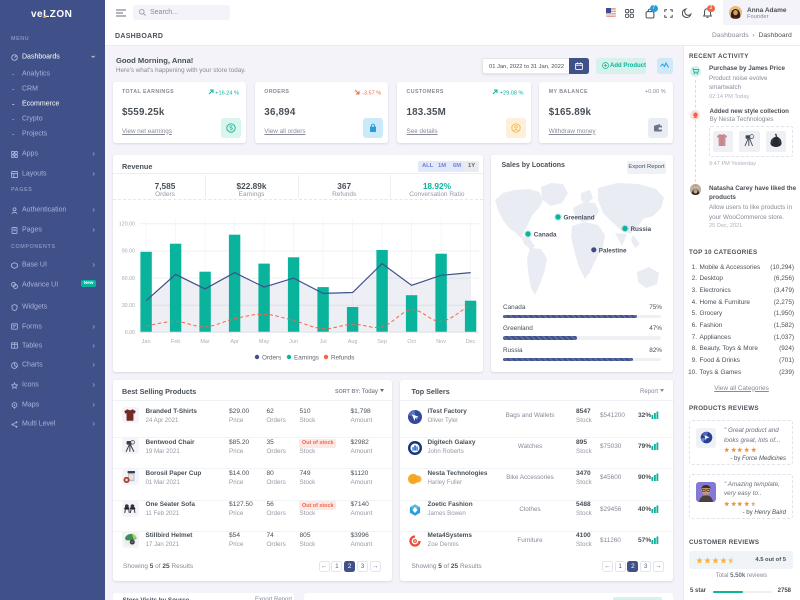  I want to click on svg-text: Palestine, so click(613, 250).